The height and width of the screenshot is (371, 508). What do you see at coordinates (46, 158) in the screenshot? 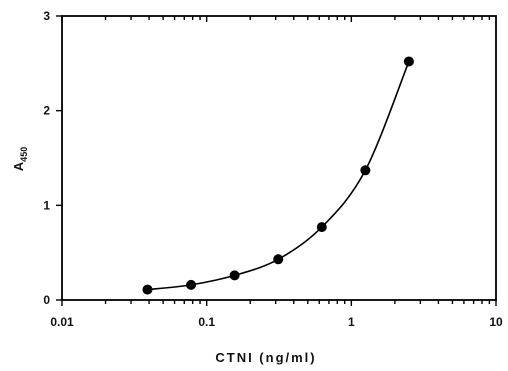
I see `y-tick-labels: 0 1 2 3` at bounding box center [46, 158].